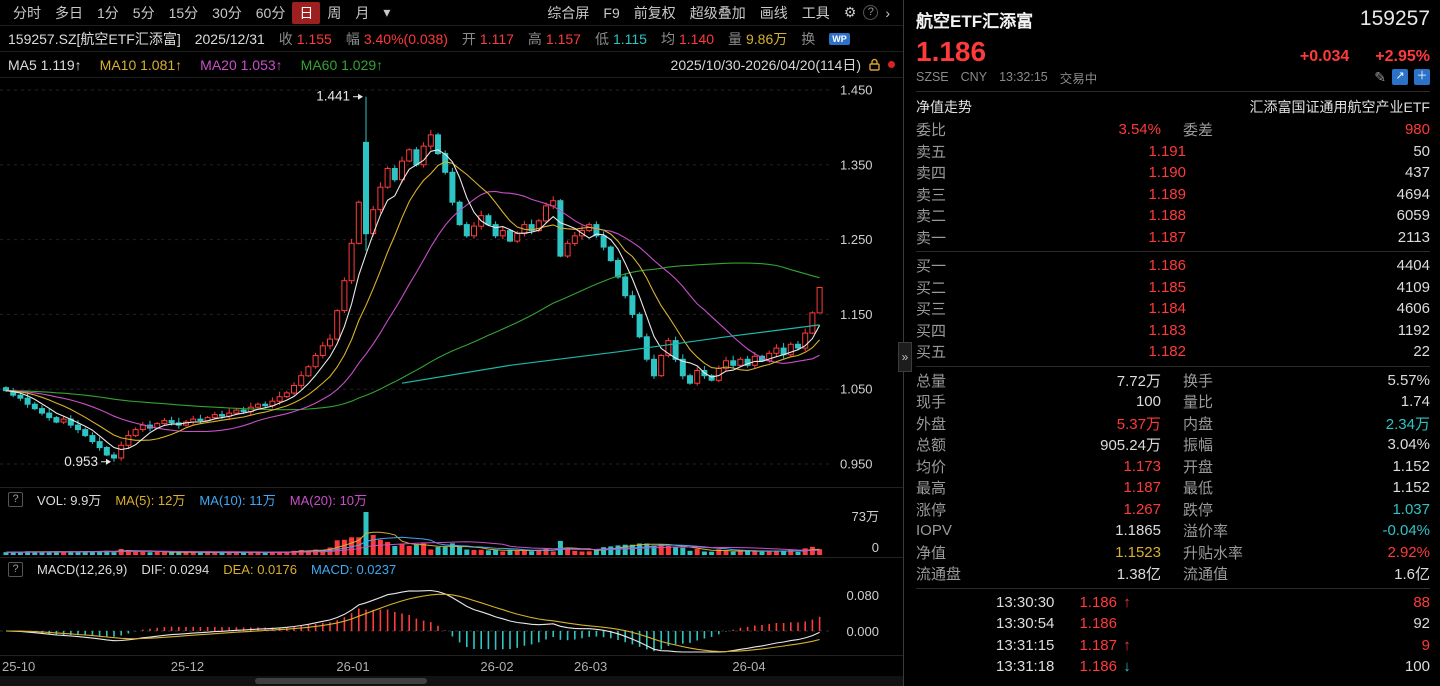 This screenshot has height=686, width=1440. Describe the element at coordinates (451, 681) in the screenshot. I see `horizontal-scrollbar` at that location.